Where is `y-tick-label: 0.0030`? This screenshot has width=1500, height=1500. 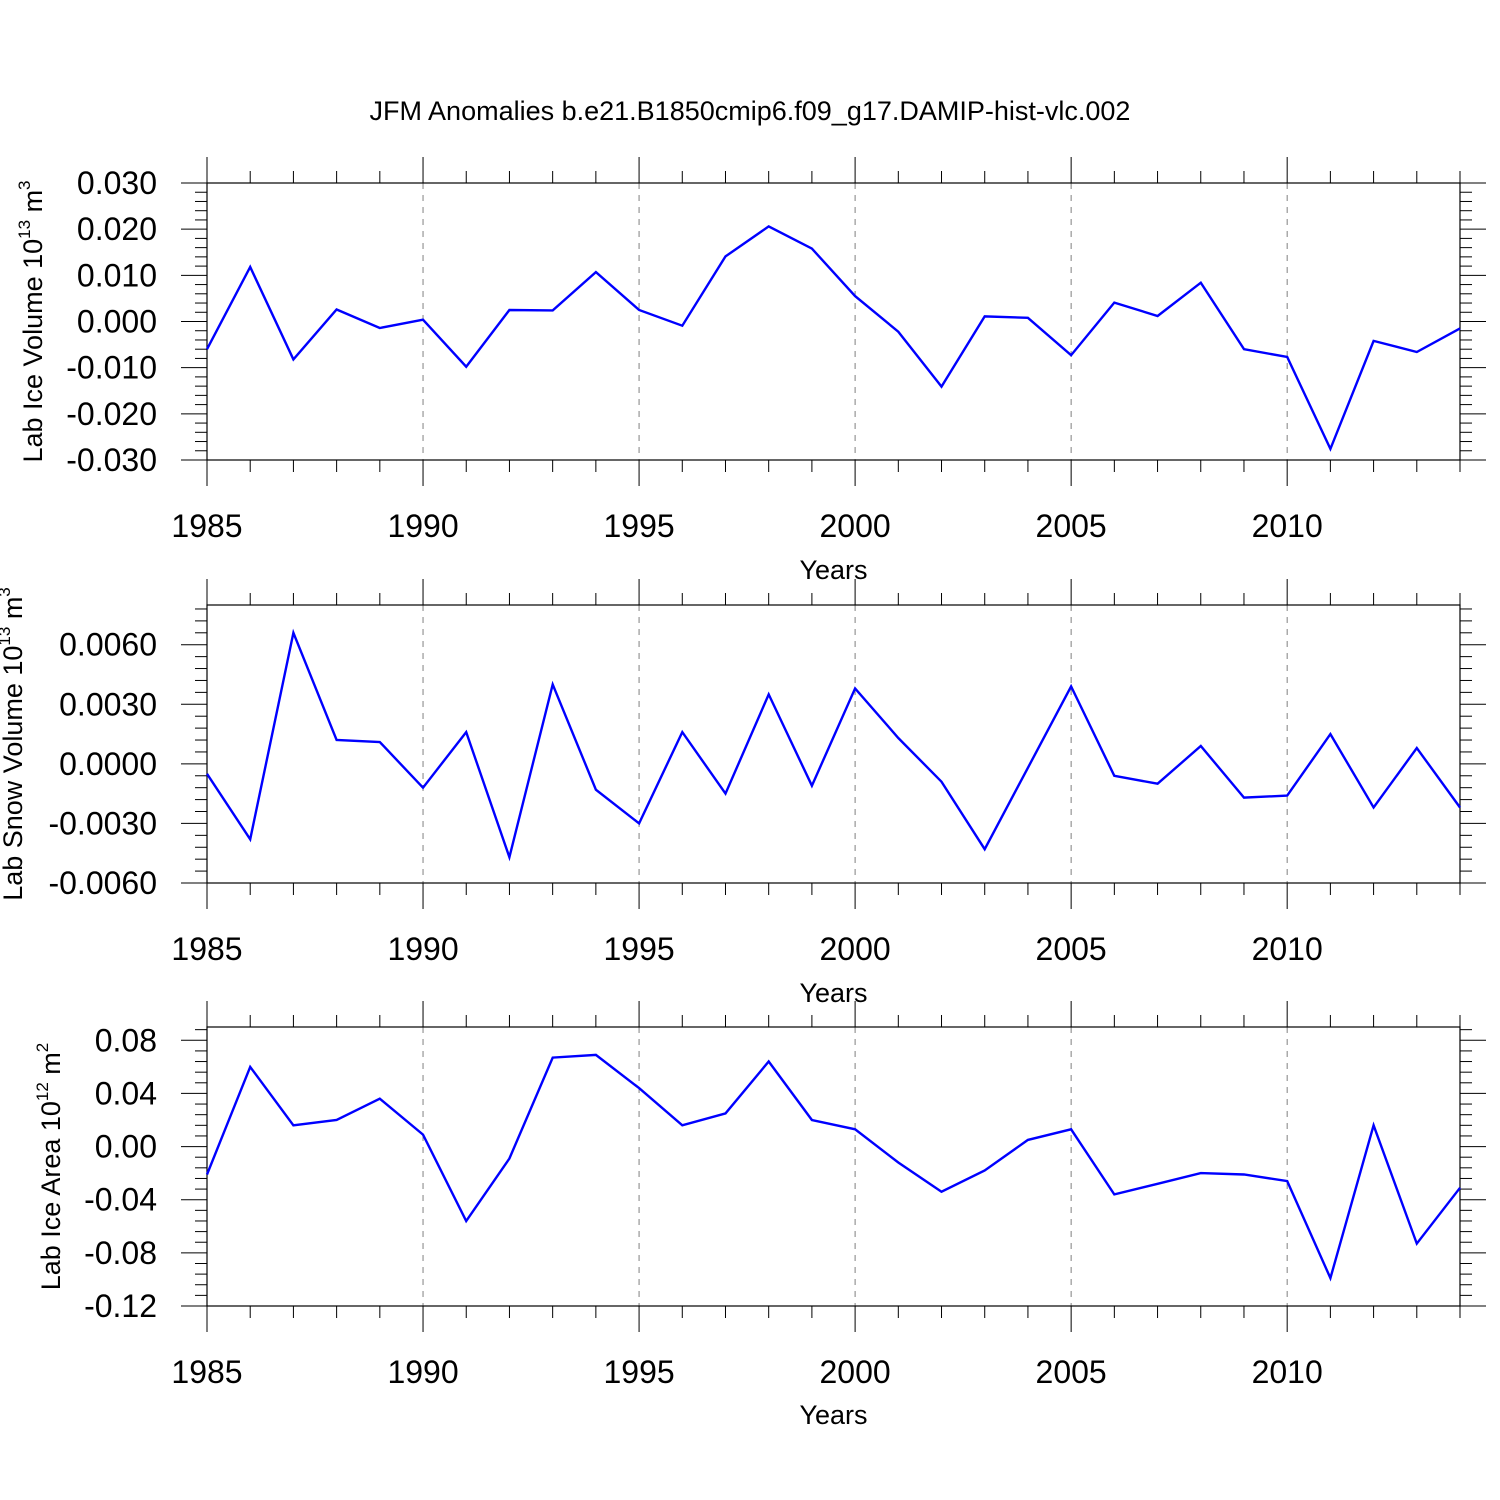 y-tick-label: 0.0030 is located at coordinates (108, 704).